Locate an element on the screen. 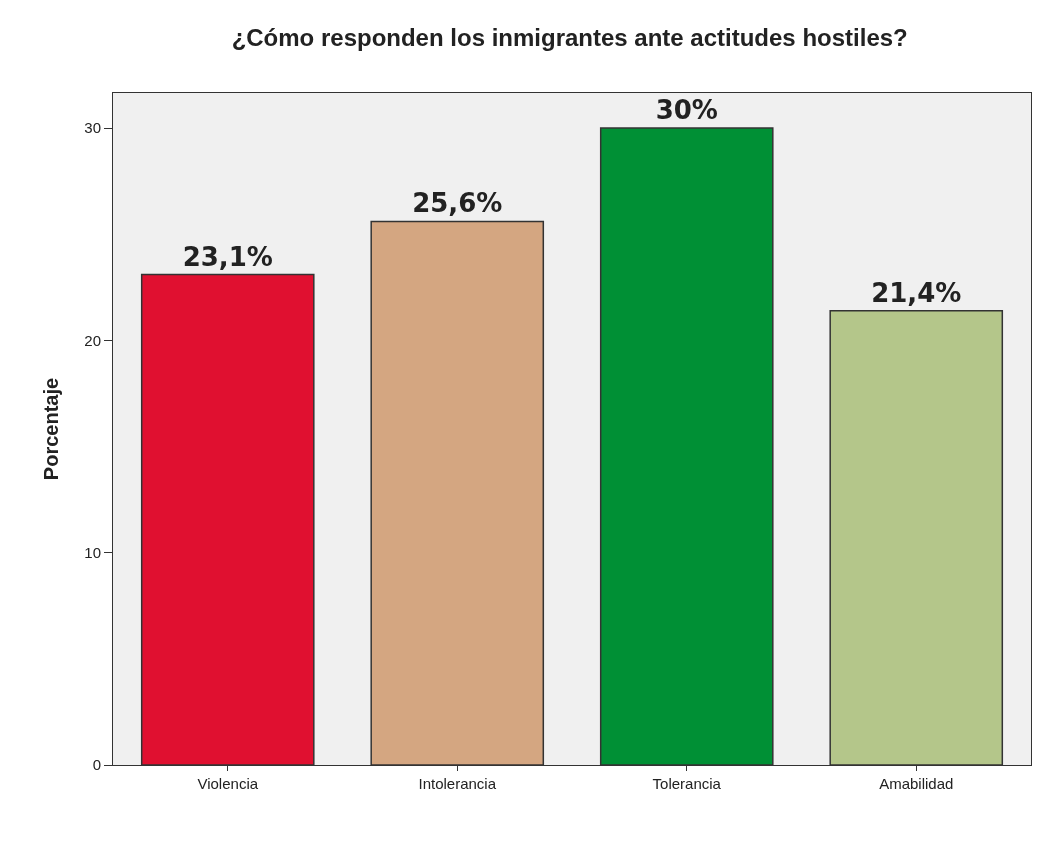  x-tick-label: Violencia is located at coordinates (228, 783).